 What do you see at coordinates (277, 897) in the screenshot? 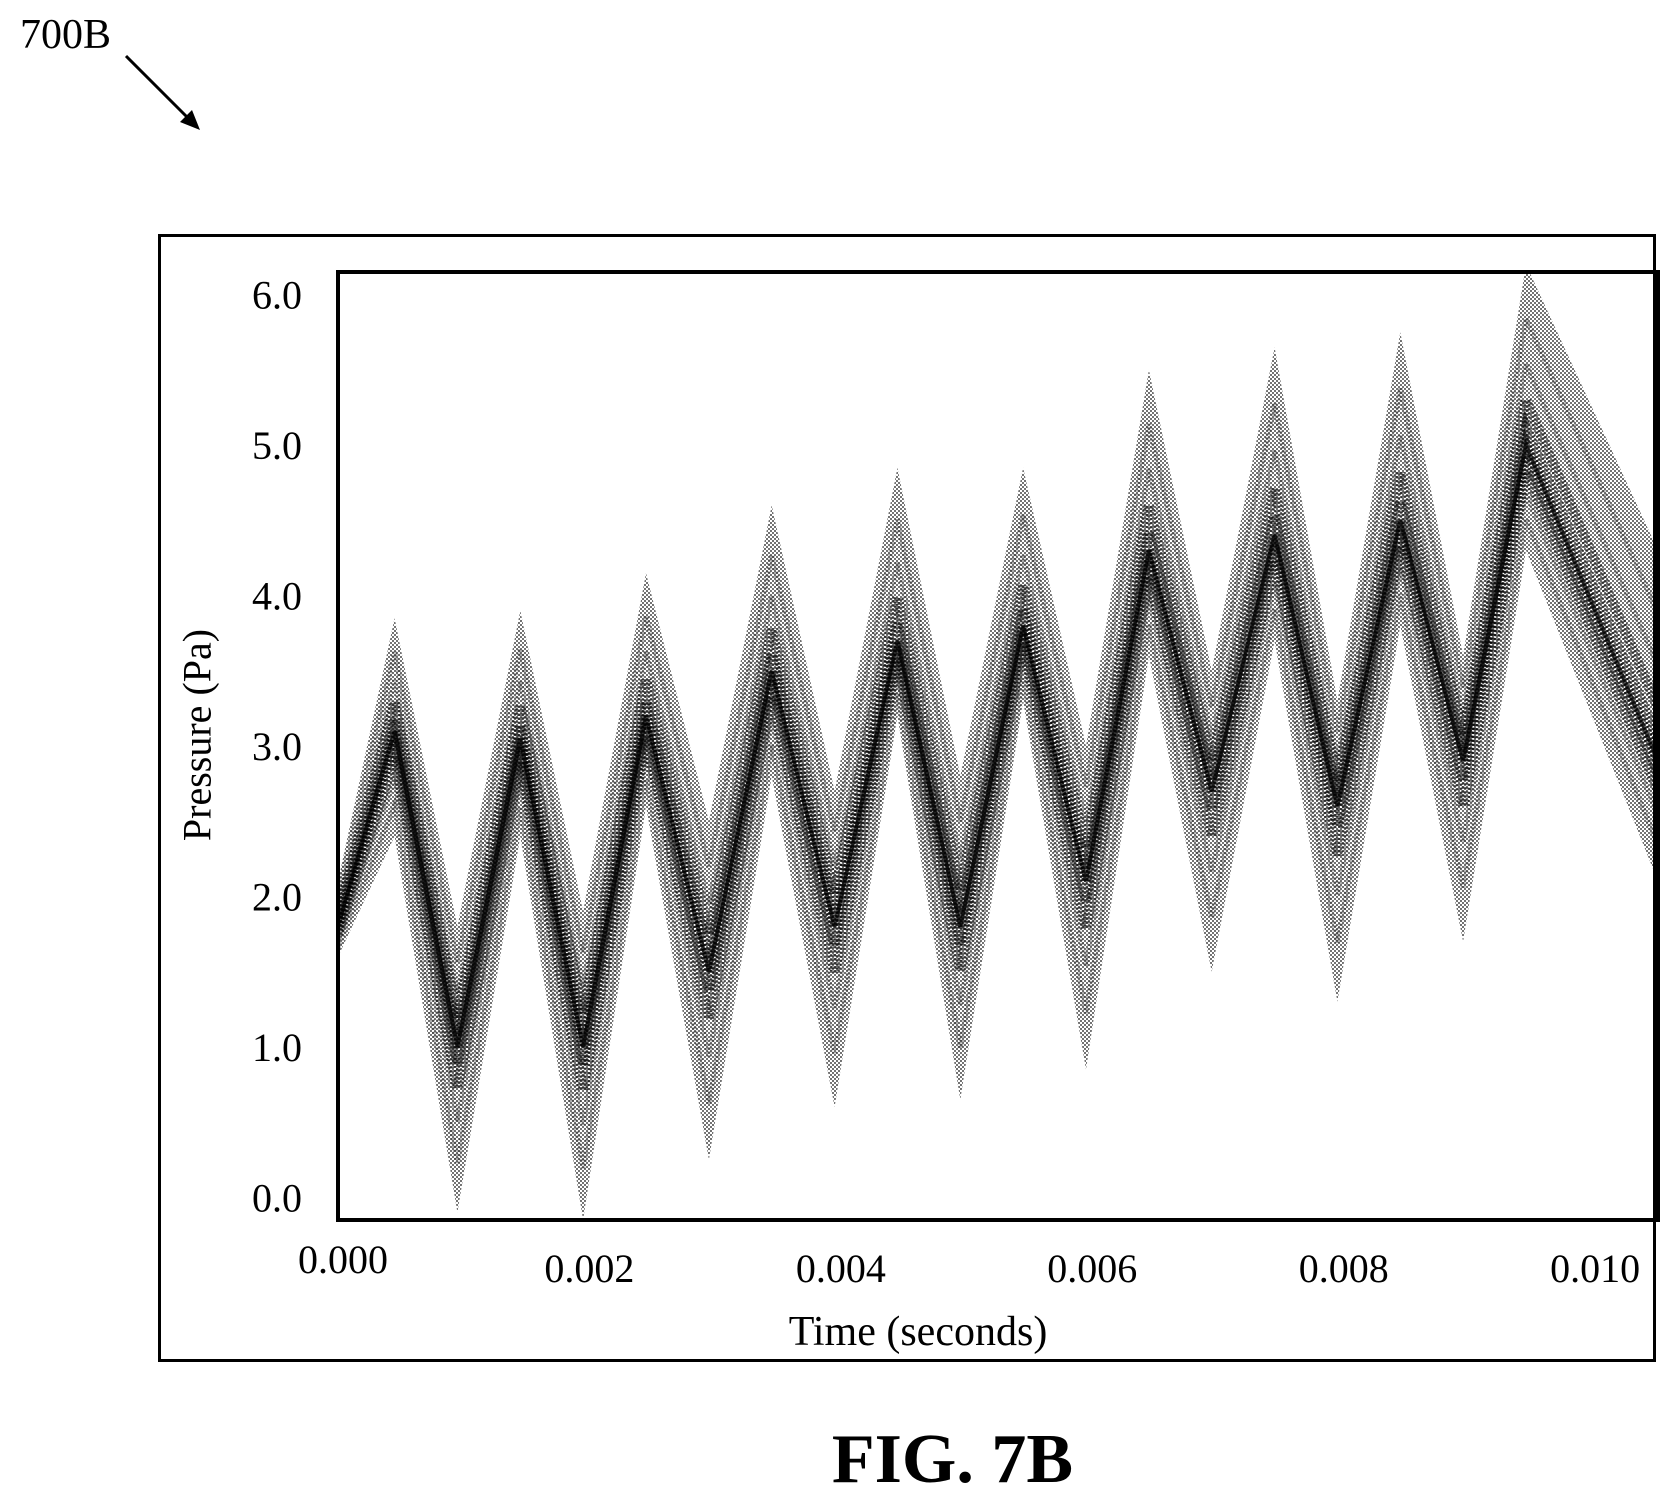
I see `y-tick-label: 2.0` at bounding box center [277, 897].